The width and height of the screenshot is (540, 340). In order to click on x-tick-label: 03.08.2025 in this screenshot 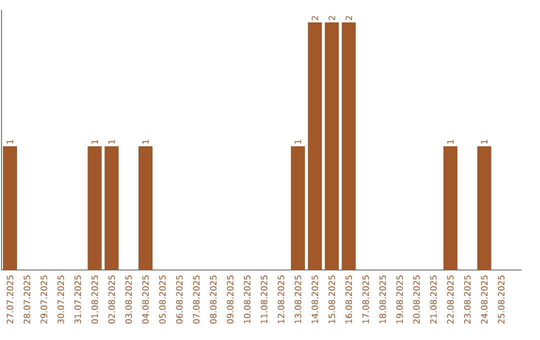, I will do `click(128, 299)`.